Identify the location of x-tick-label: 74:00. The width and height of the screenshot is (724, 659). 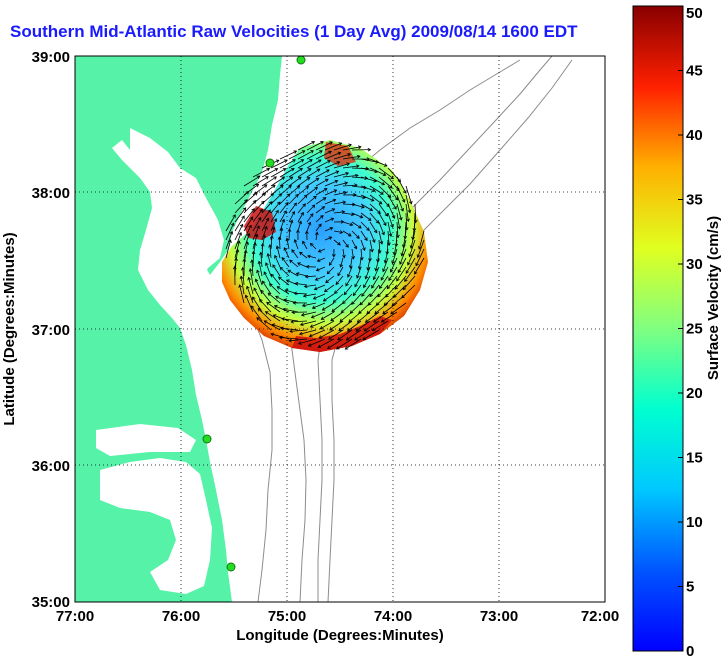
(393, 616).